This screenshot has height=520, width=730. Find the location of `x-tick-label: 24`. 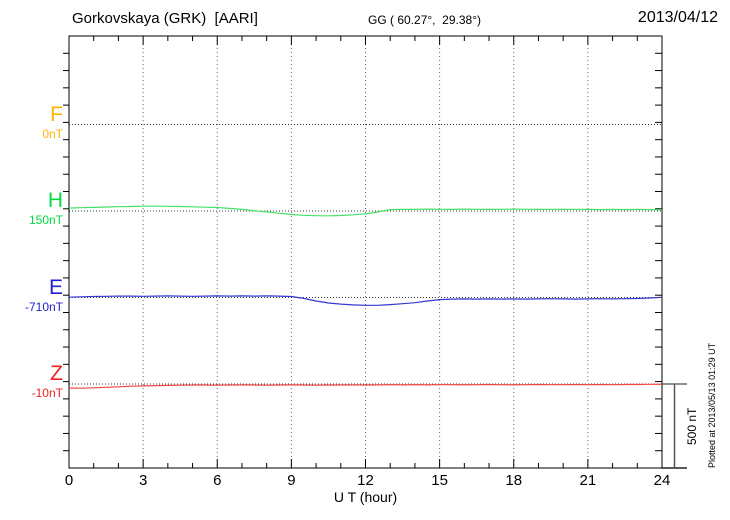

x-tick-label: 24 is located at coordinates (662, 480).